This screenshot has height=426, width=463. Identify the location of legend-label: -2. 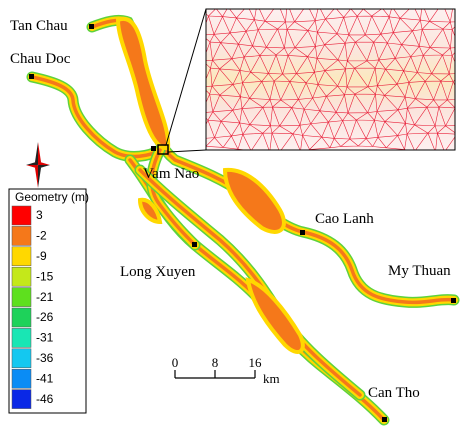
(41, 236).